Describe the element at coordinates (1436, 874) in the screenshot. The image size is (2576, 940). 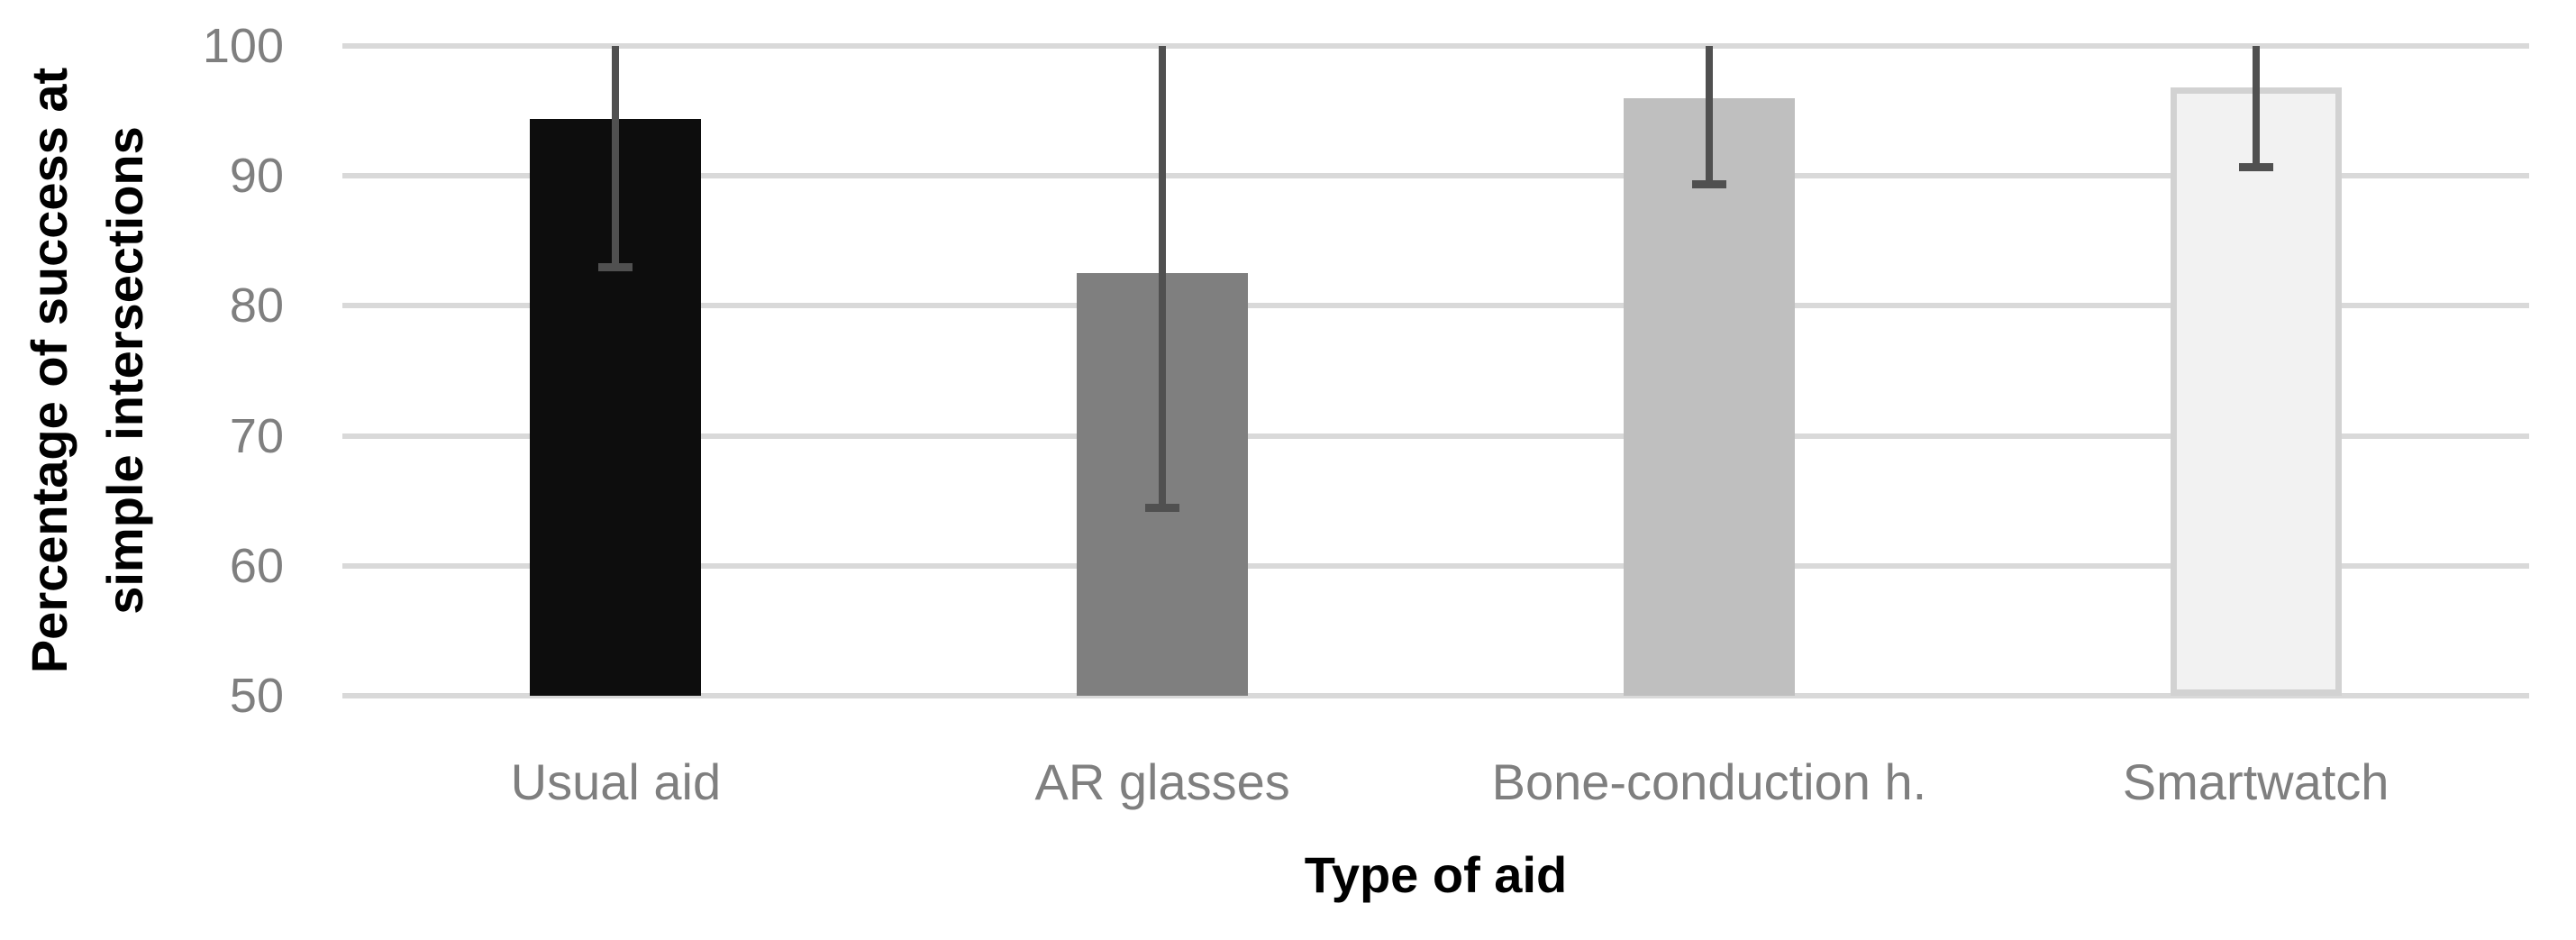
I see `x-axis-title: Type of aid` at that location.